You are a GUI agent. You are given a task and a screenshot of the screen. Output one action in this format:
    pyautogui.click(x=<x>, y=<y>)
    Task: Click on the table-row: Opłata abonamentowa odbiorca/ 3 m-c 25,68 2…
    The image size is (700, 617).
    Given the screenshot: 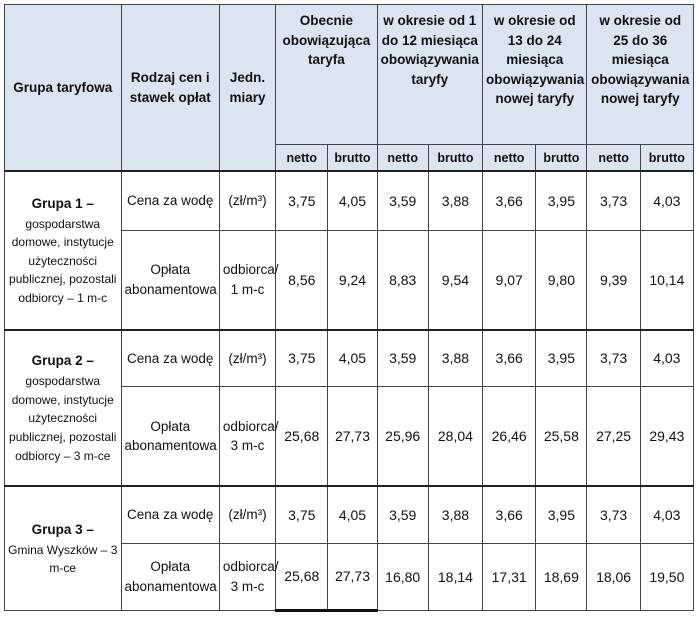 What is the action you would take?
    pyautogui.click(x=350, y=577)
    